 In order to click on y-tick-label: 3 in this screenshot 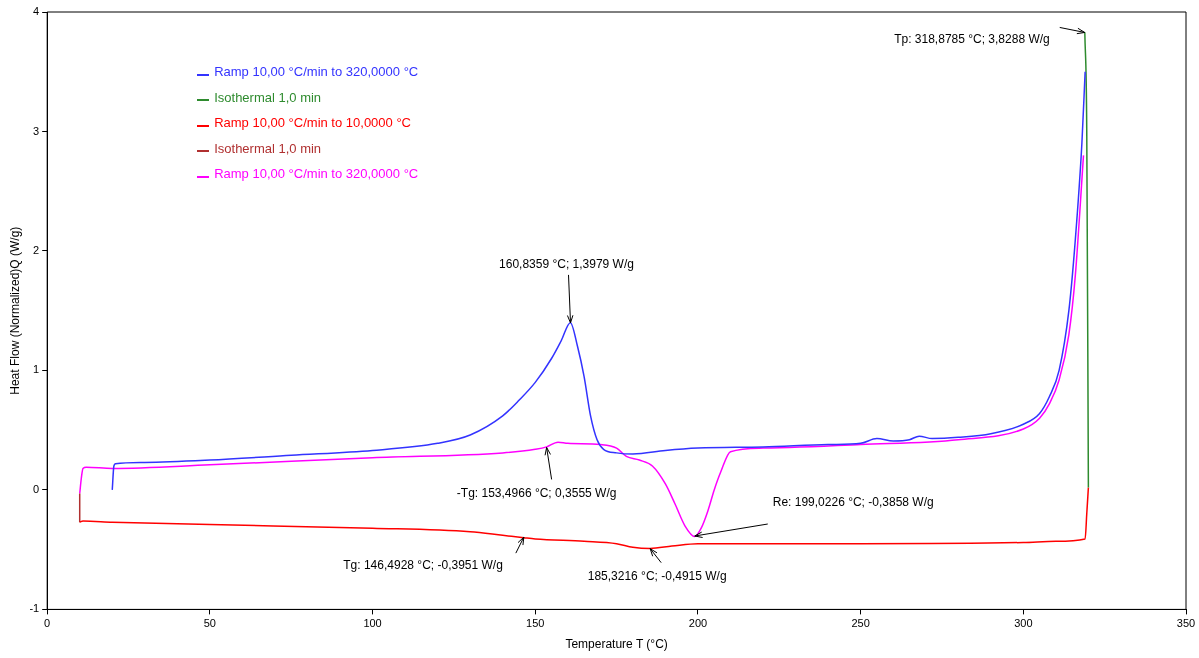, I will do `click(36, 130)`.